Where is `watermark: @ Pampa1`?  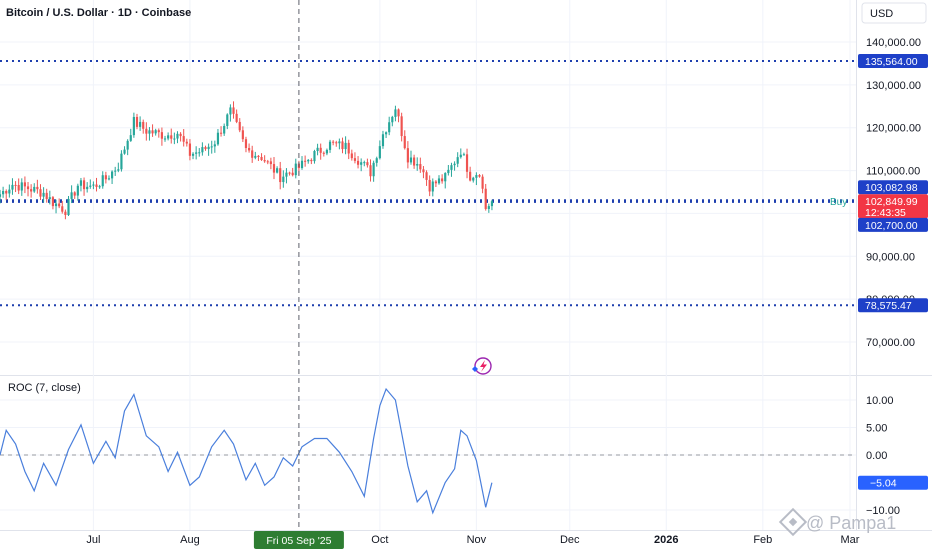
watermark: @ Pampa1 is located at coordinates (837, 522).